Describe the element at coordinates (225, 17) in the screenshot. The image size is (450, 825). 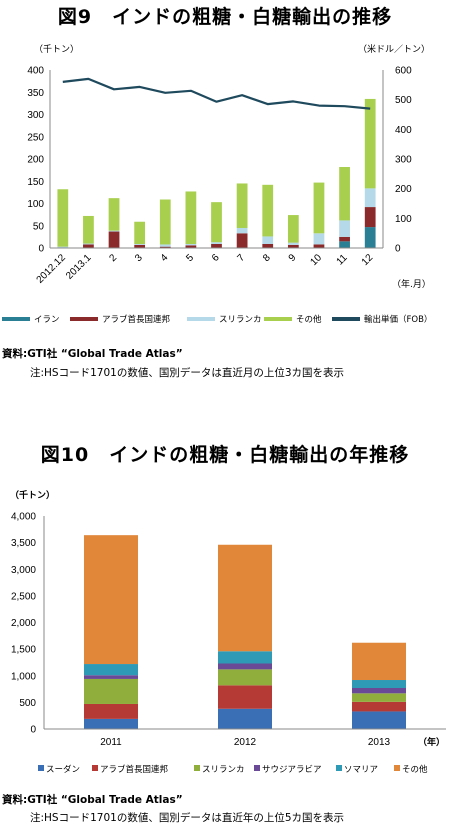
I see `chart-title: 図9 インドの粗糖・白糖輸出の推移` at that location.